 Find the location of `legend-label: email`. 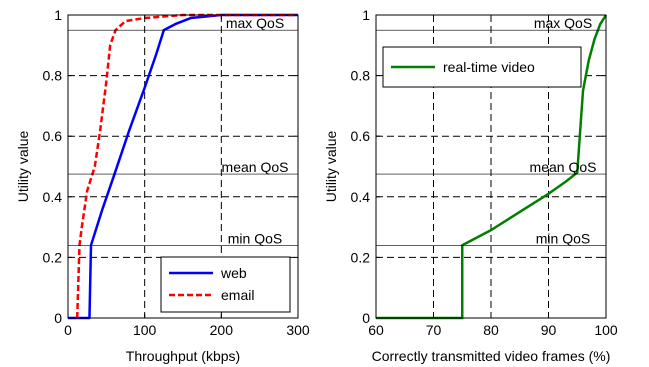

legend-label: email is located at coordinates (237, 295).